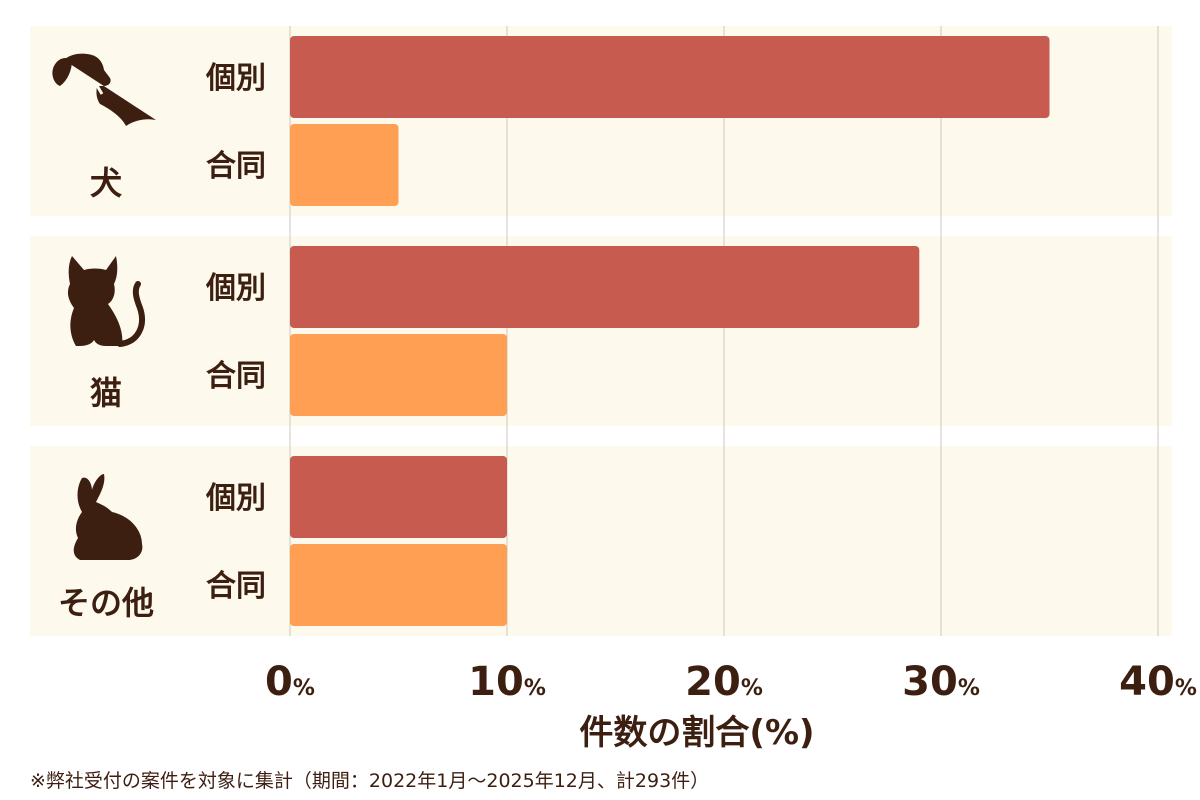 This screenshot has width=1200, height=800. I want to click on cat-icon, so click(106, 301).